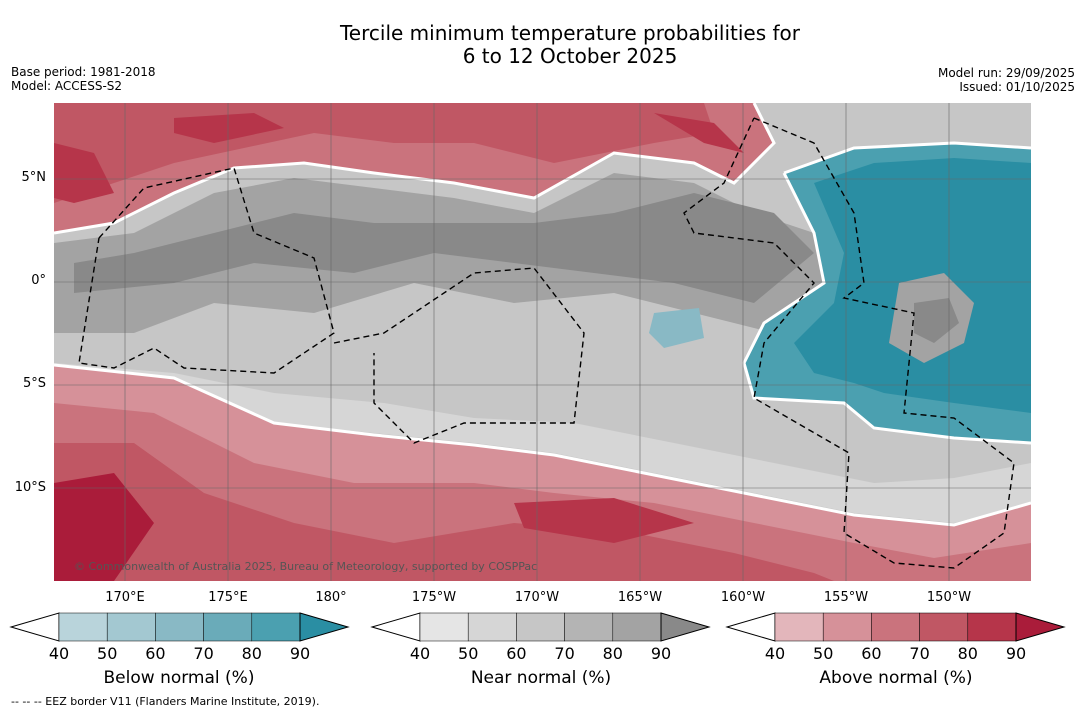 Image resolution: width=1085 pixels, height=713 pixels. I want to click on below-colorbar-tick-label: 80, so click(252, 653).